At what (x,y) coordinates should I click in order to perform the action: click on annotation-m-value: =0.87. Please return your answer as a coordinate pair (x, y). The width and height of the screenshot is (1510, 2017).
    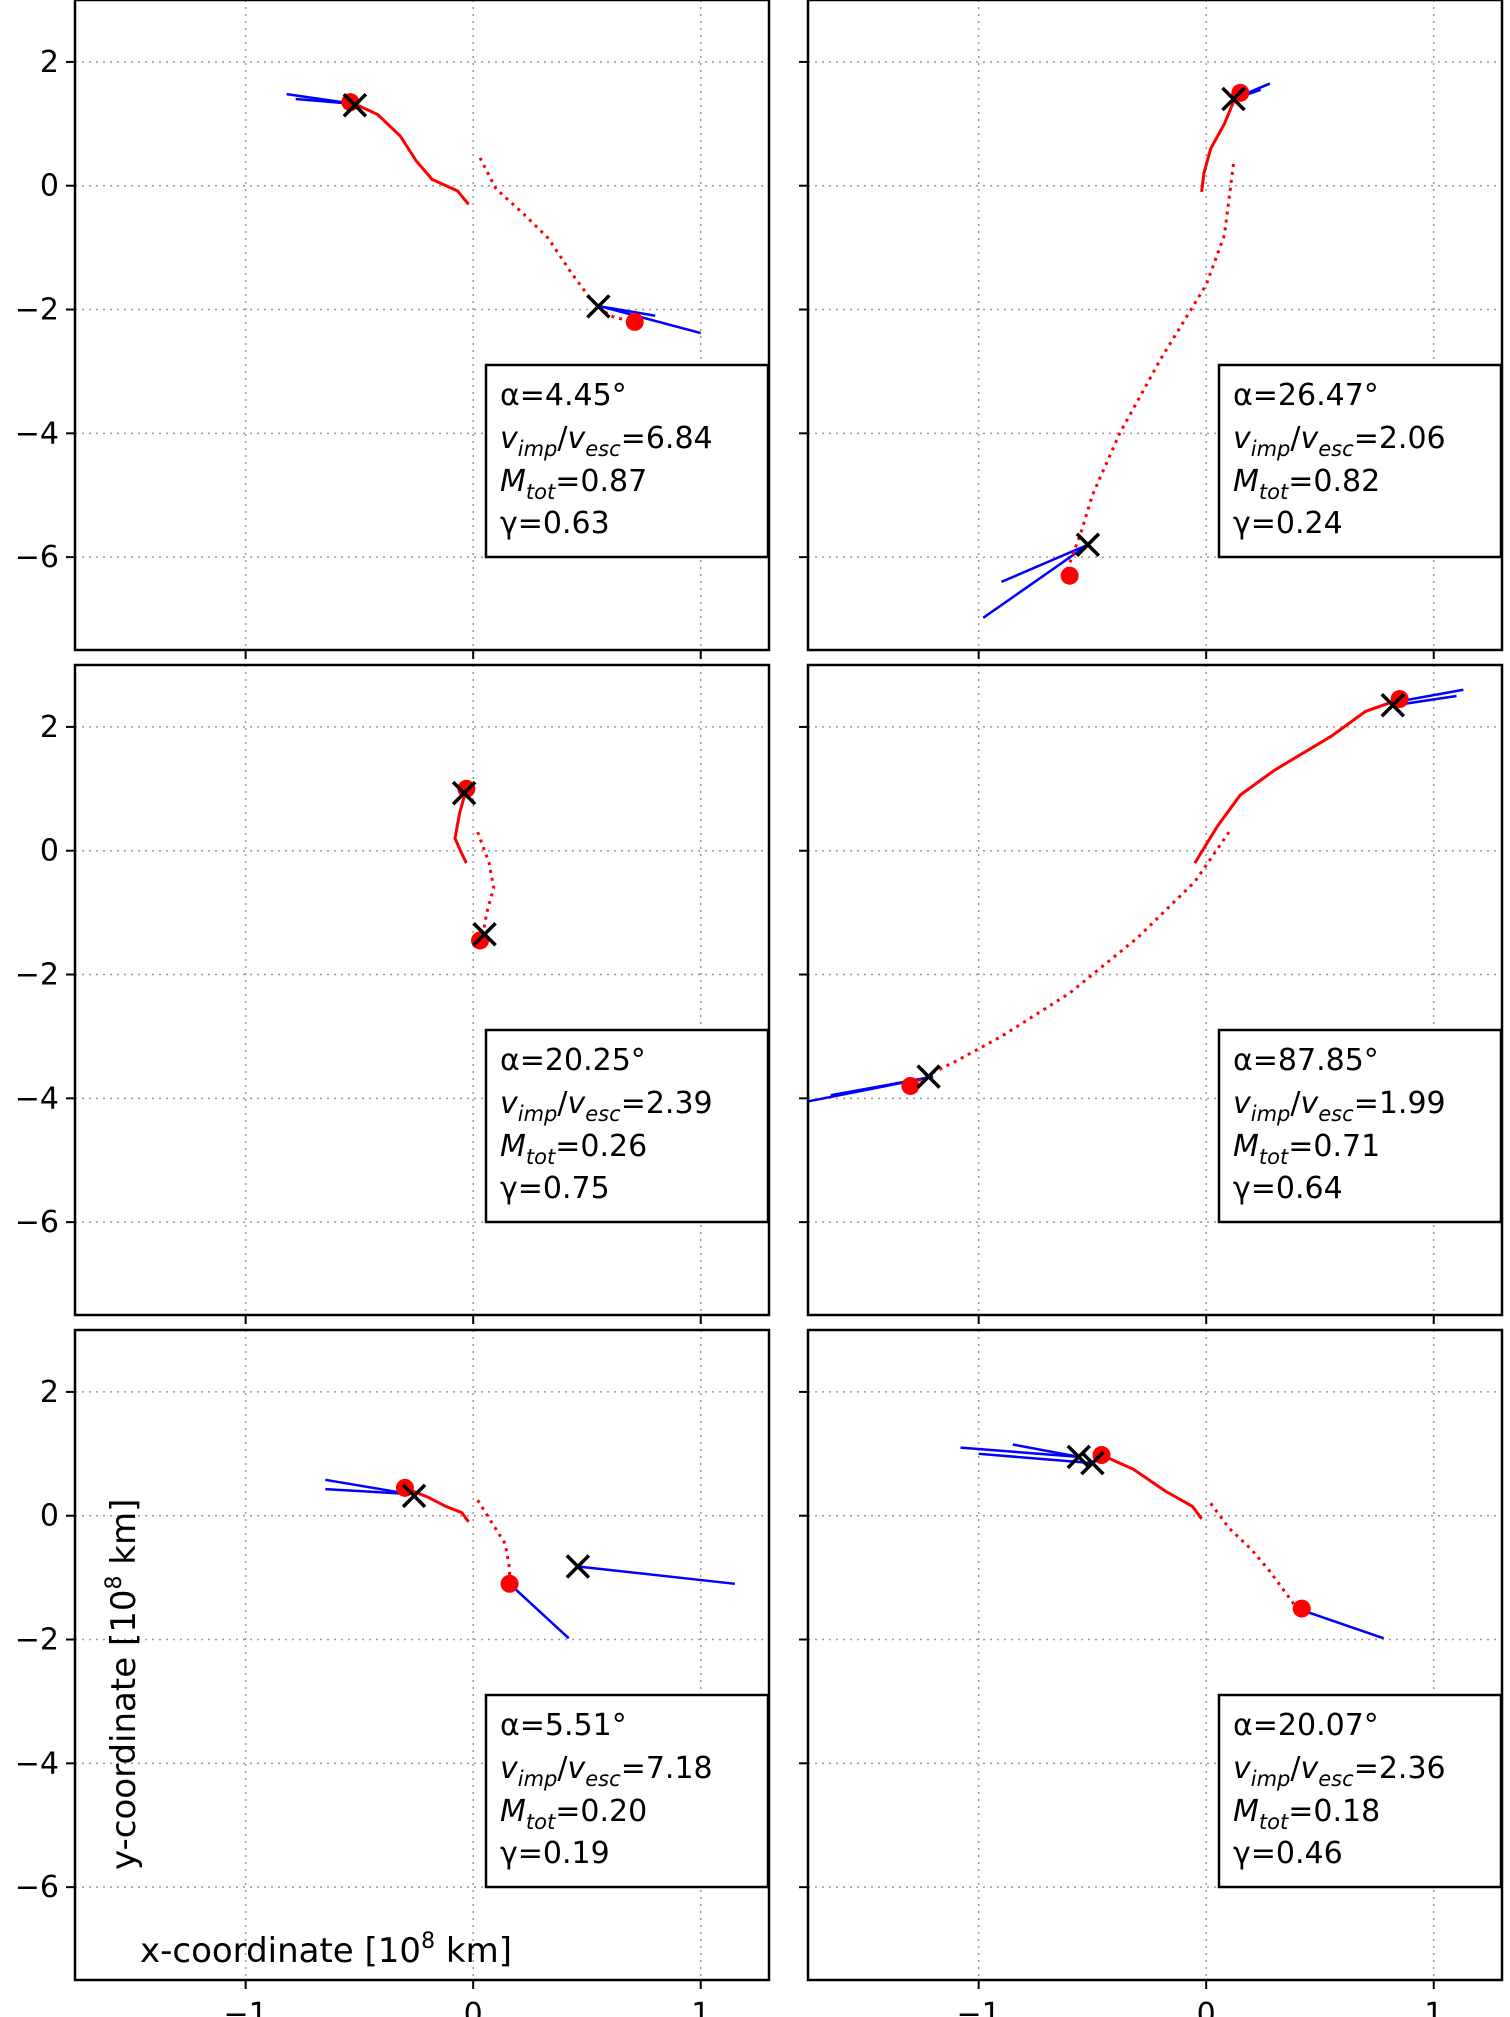
    Looking at the image, I should click on (601, 481).